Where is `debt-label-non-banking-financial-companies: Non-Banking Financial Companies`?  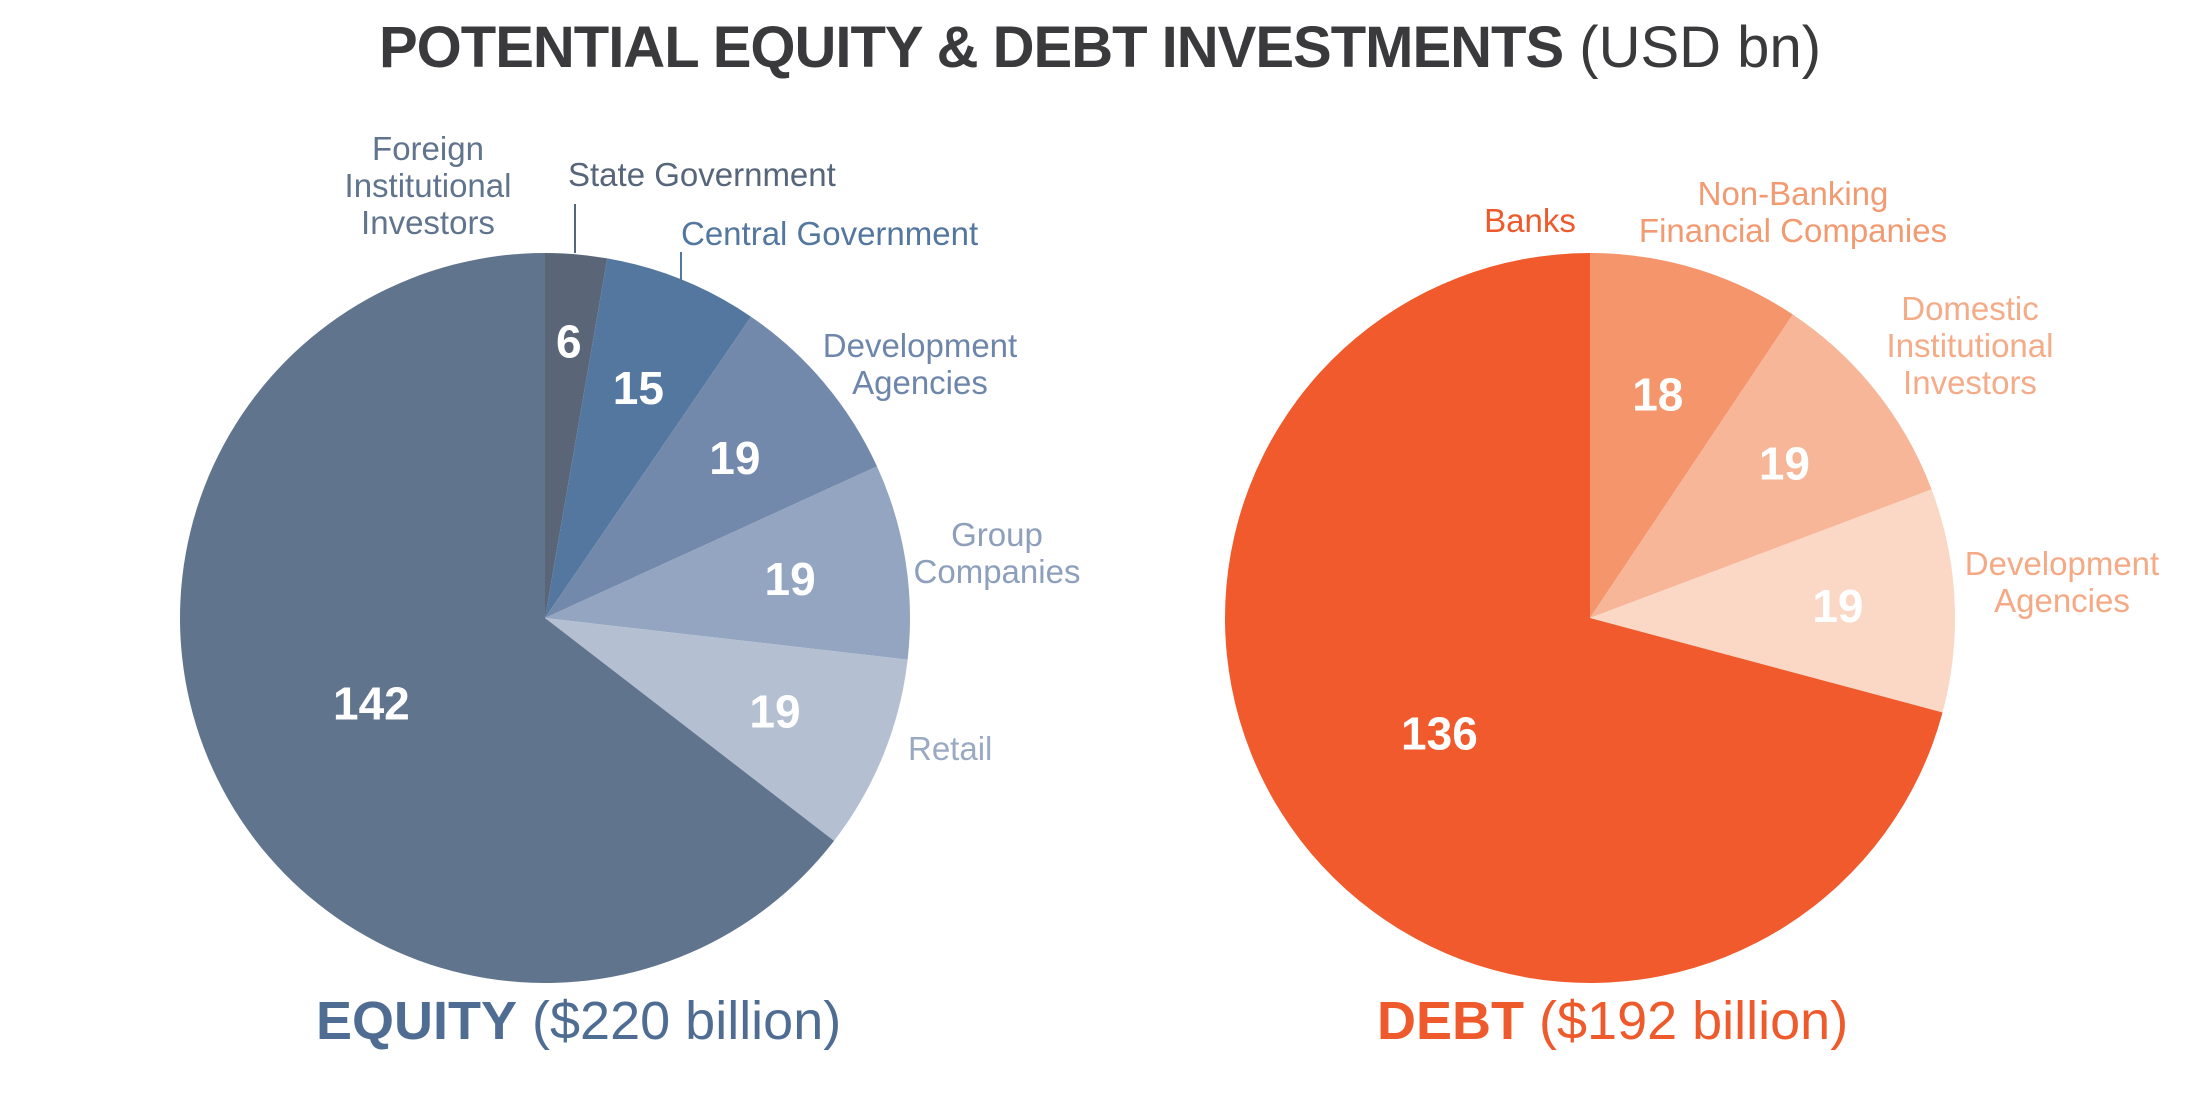 debt-label-non-banking-financial-companies: Non-Banking Financial Companies is located at coordinates (1793, 212).